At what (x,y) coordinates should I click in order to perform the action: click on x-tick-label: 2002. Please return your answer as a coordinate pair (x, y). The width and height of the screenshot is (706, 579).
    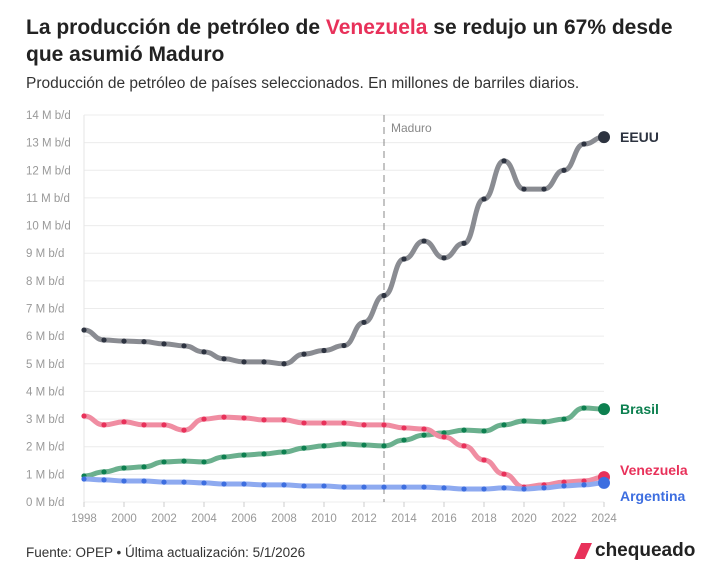
    Looking at the image, I should click on (164, 519).